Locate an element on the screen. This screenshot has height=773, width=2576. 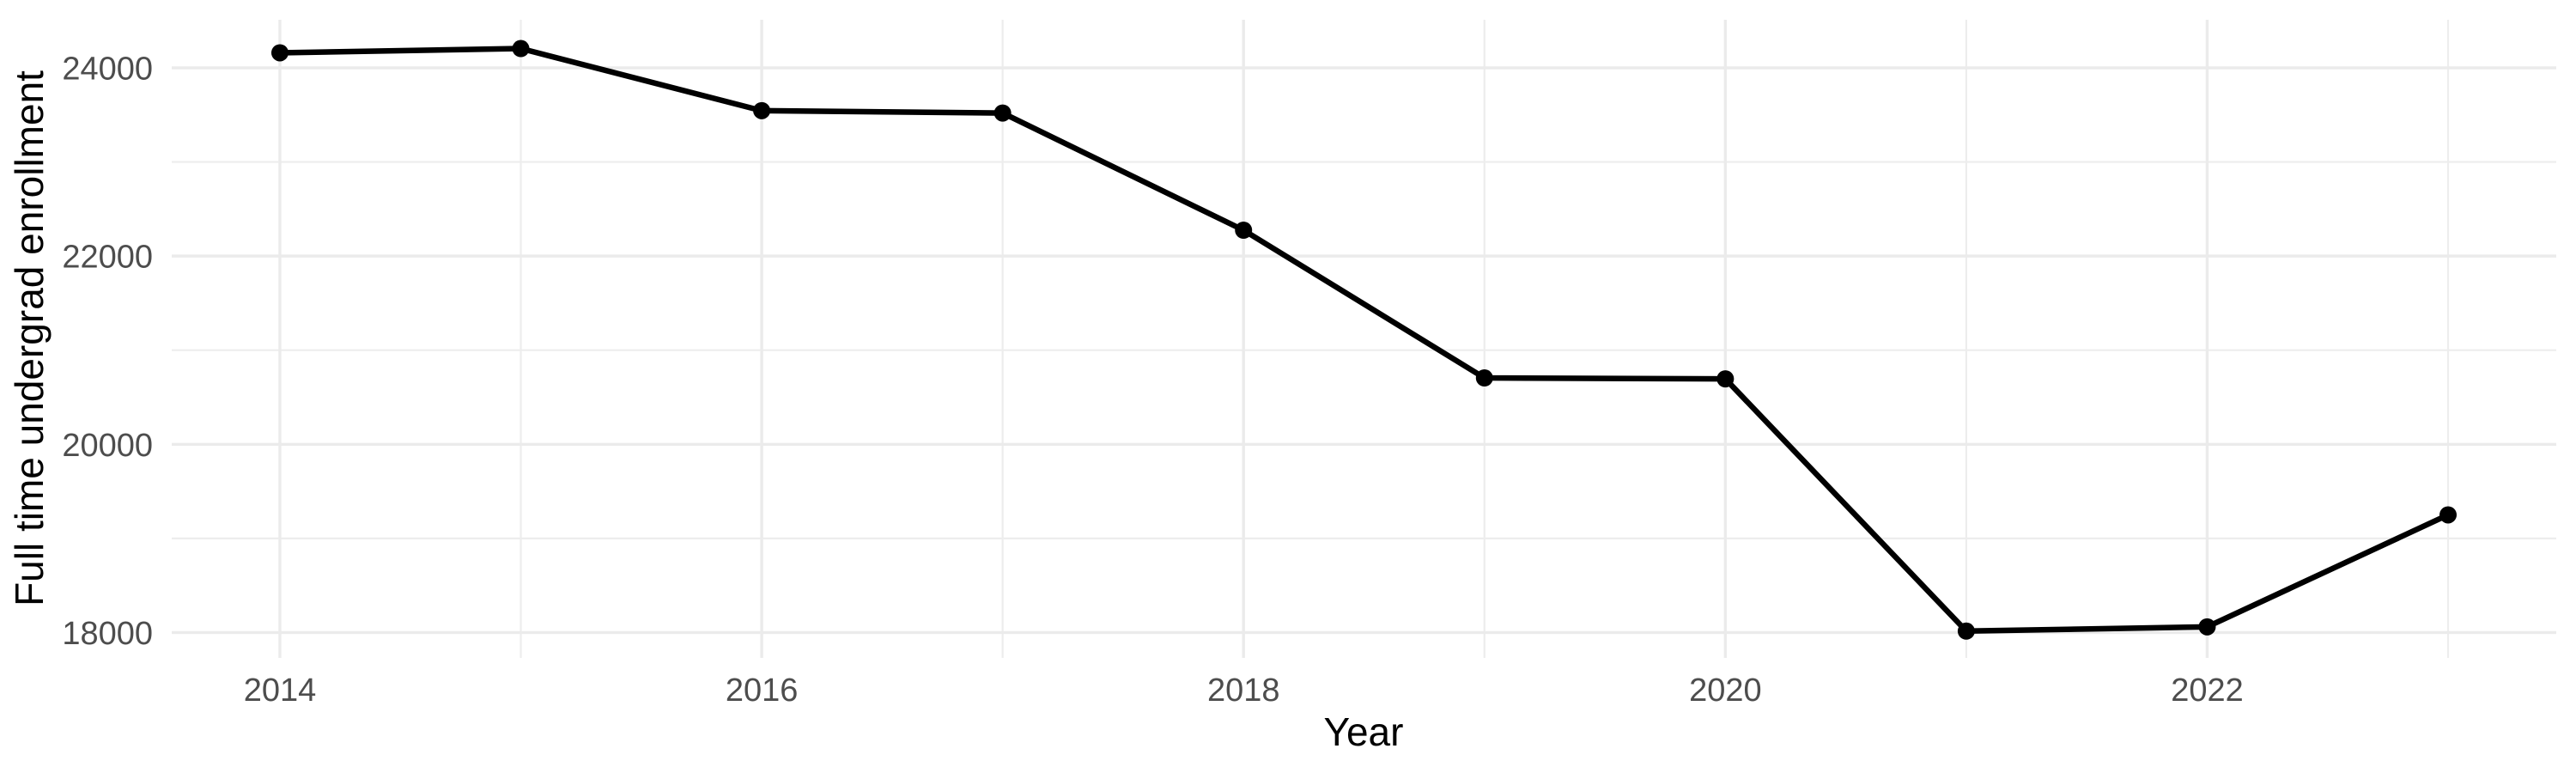
x-tick-label-2018: 2018 is located at coordinates (1243, 691).